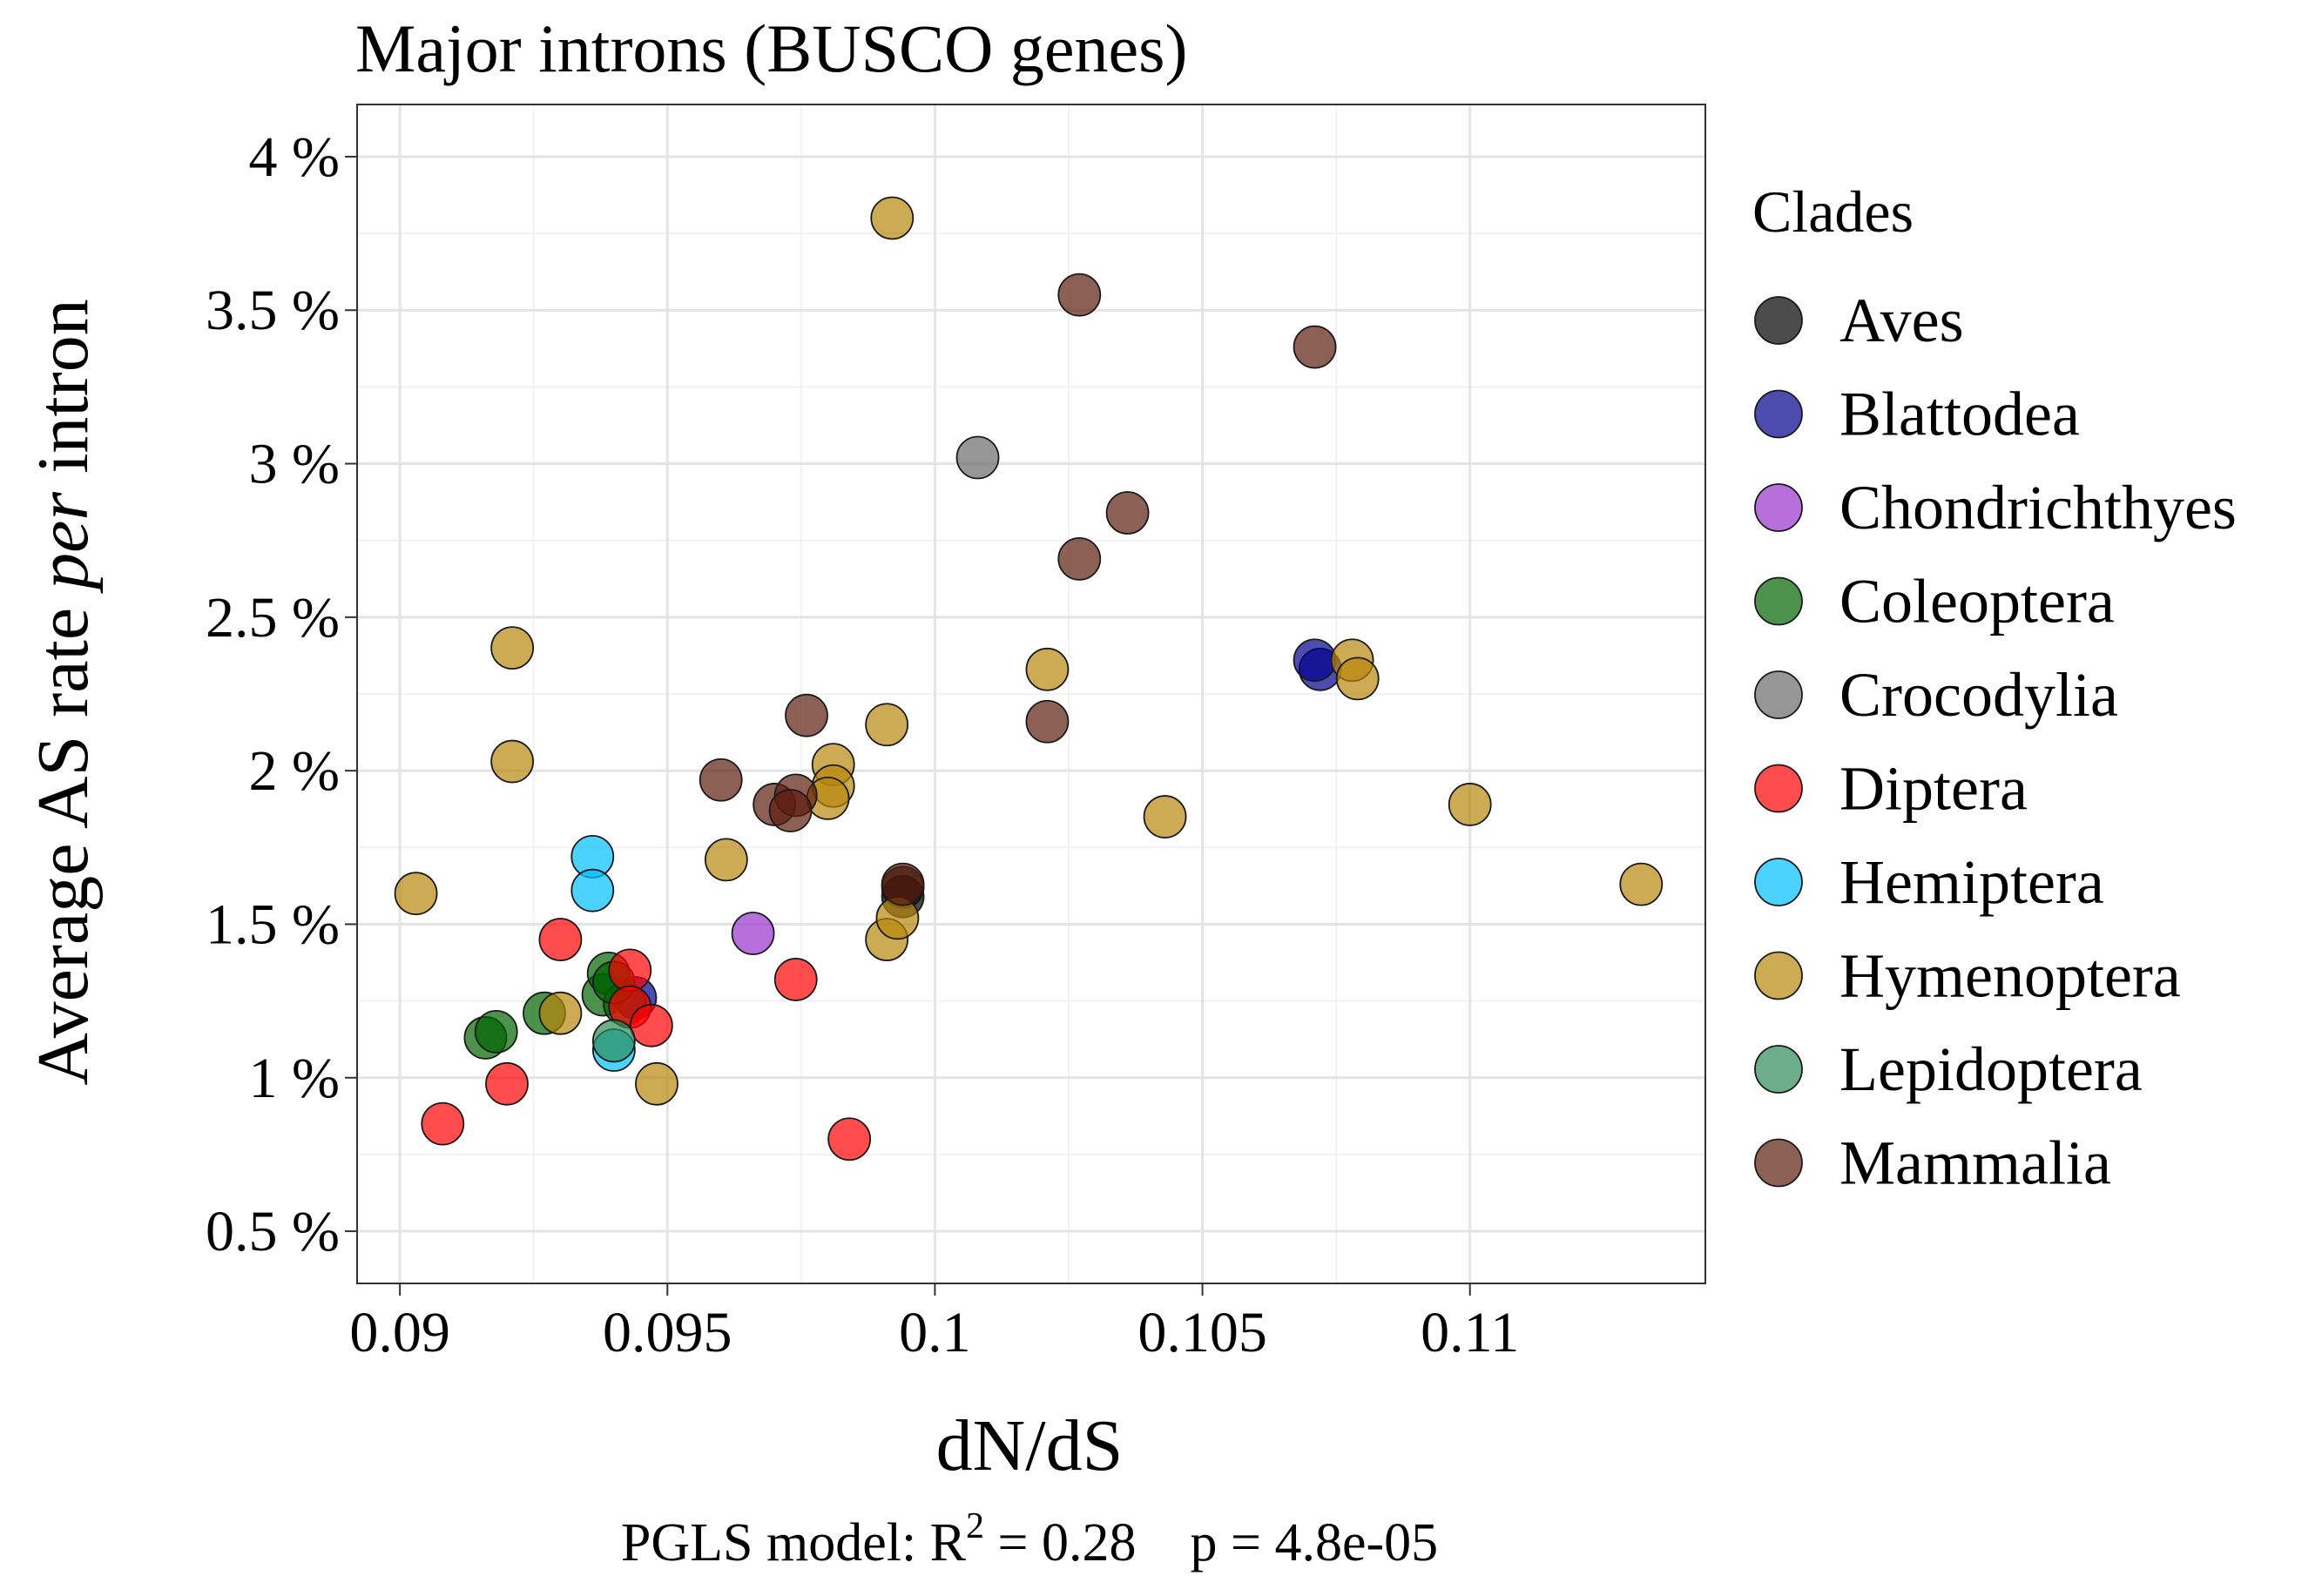 The width and height of the screenshot is (2322, 1596). I want to click on y-tick-label: 3 %, so click(294, 464).